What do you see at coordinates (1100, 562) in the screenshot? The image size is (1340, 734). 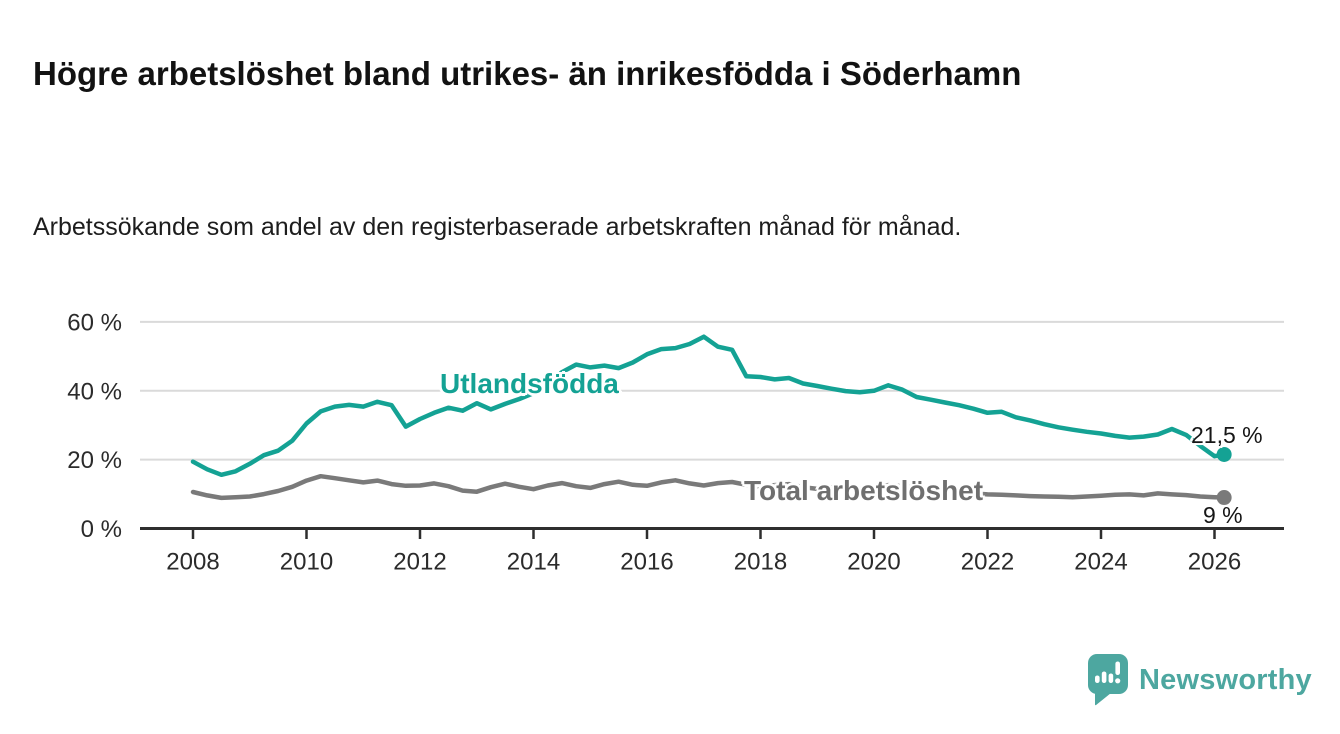 I see `x-tick-label: 2024` at bounding box center [1100, 562].